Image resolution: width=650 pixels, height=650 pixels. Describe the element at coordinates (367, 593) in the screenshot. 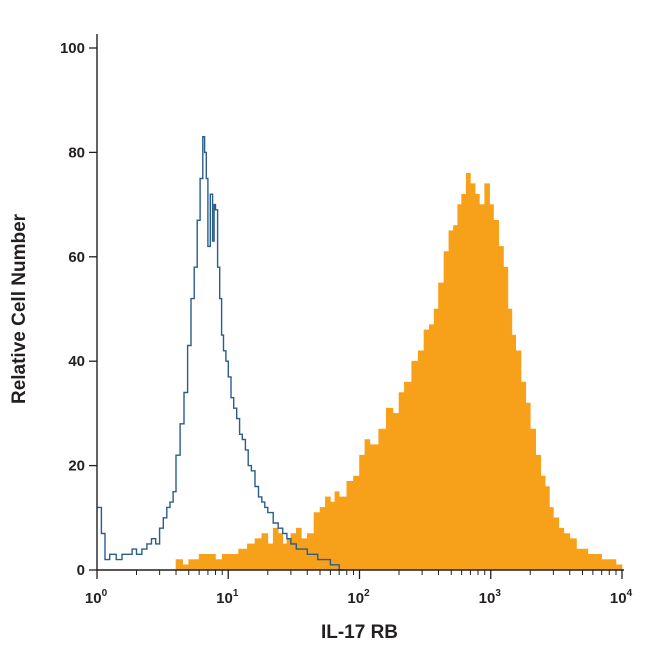

I see `x-tick-exponent: 2` at that location.